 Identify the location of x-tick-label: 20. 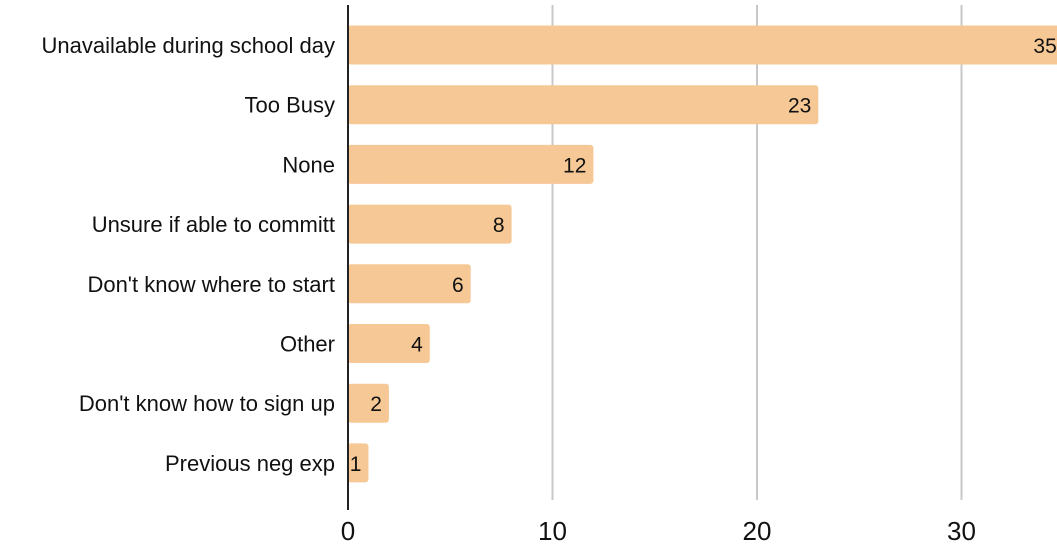
(757, 531).